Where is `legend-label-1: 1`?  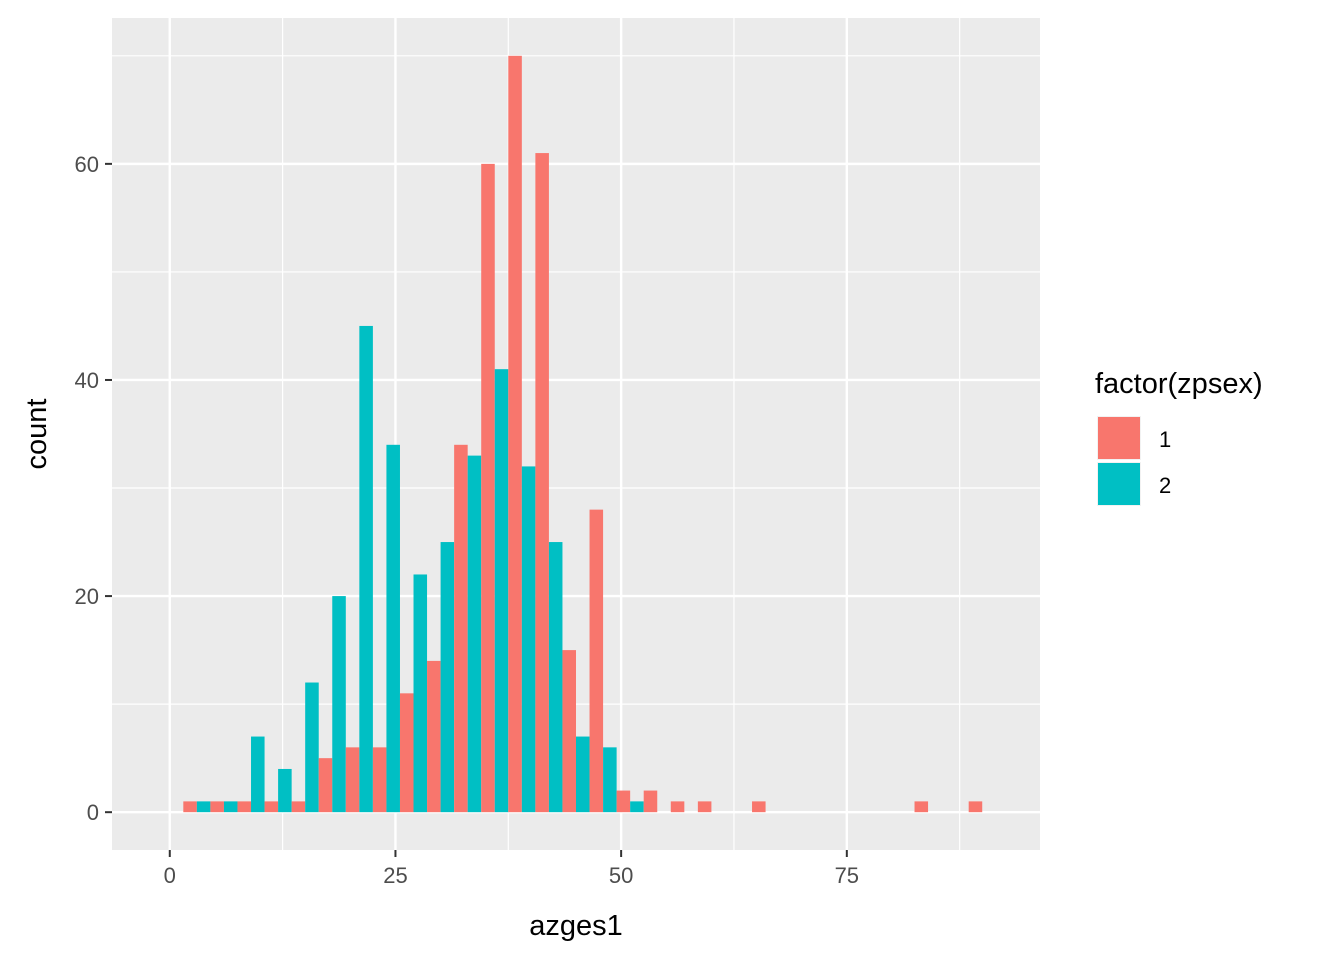 legend-label-1: 1 is located at coordinates (1165, 439).